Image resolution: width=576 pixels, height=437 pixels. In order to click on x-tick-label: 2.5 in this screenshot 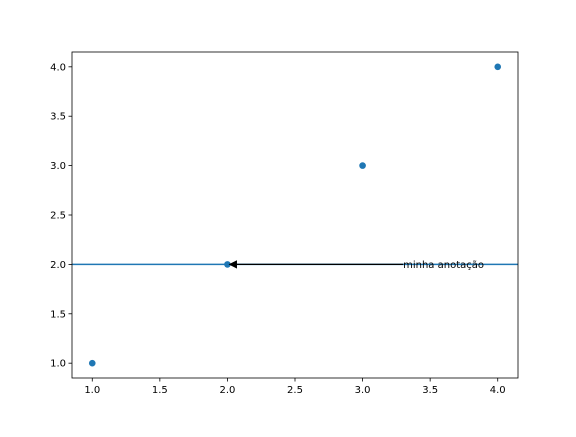, I will do `click(295, 390)`.